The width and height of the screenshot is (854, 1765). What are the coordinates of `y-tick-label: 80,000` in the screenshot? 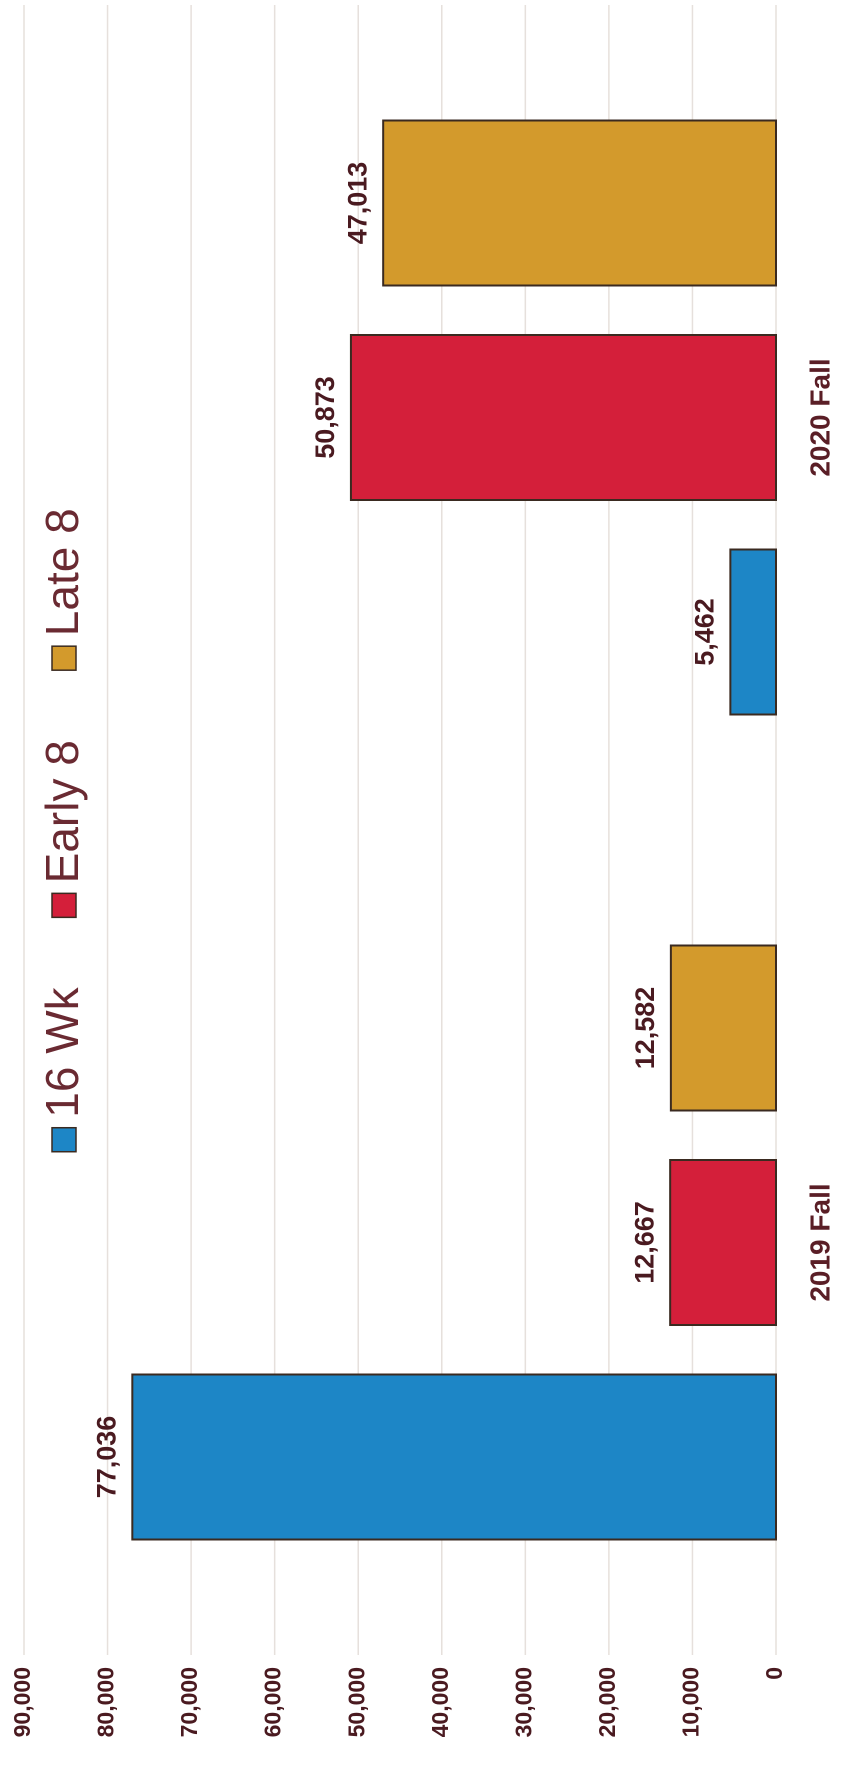 It's located at (106, 1702).